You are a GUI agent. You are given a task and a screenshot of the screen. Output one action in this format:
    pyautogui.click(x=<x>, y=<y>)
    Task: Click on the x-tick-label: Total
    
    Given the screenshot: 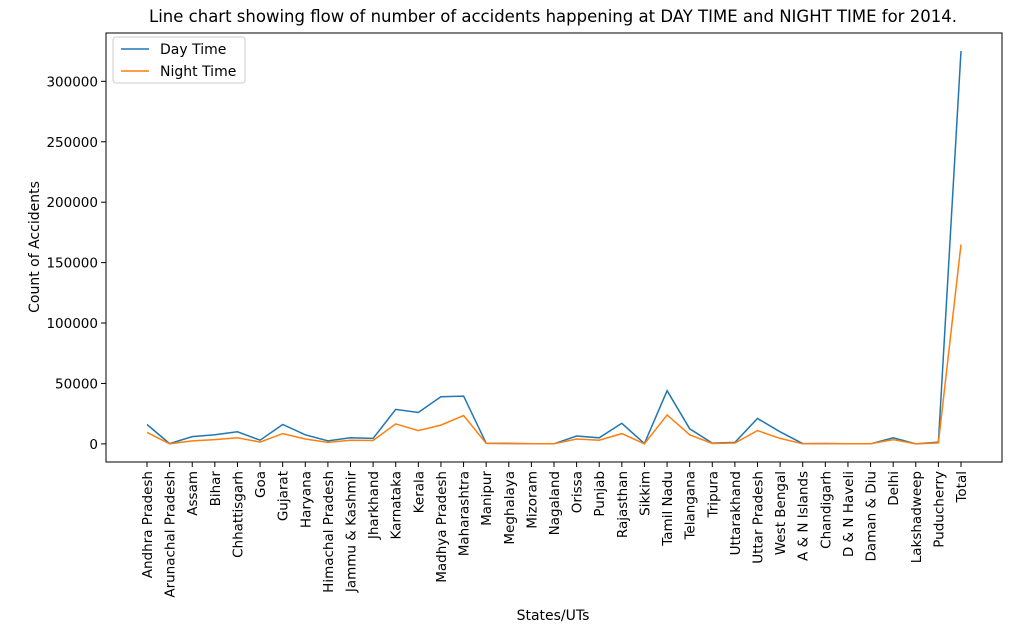 What is the action you would take?
    pyautogui.click(x=962, y=487)
    